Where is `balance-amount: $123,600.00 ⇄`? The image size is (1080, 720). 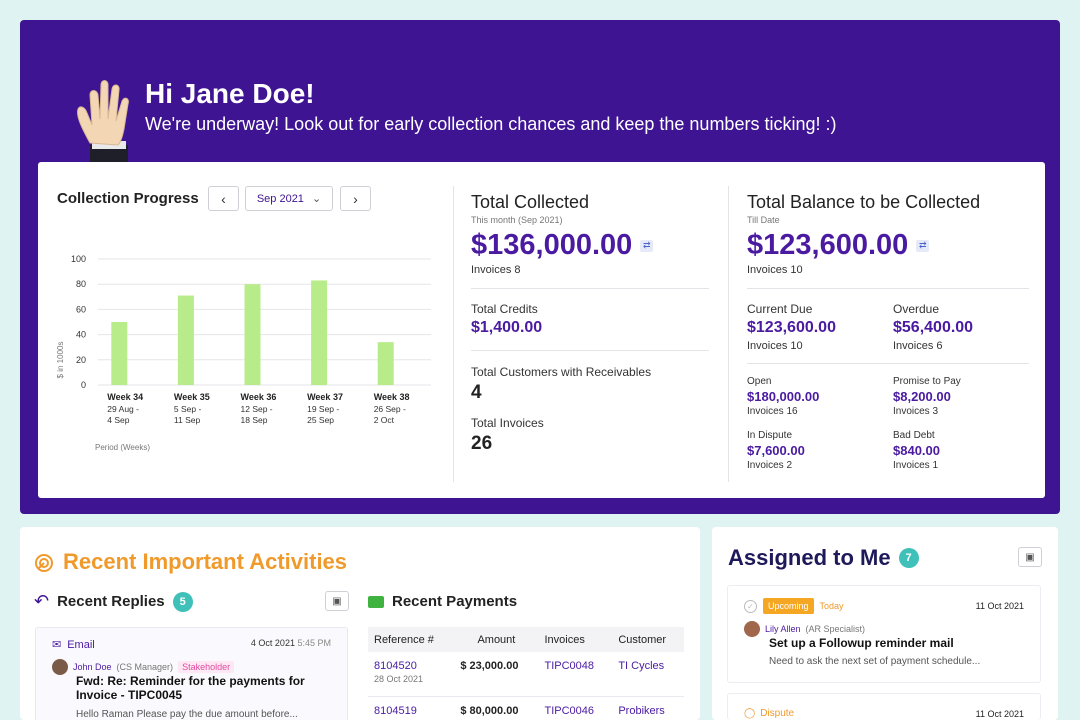
balance-amount: $123,600.00 ⇄ is located at coordinates (888, 245).